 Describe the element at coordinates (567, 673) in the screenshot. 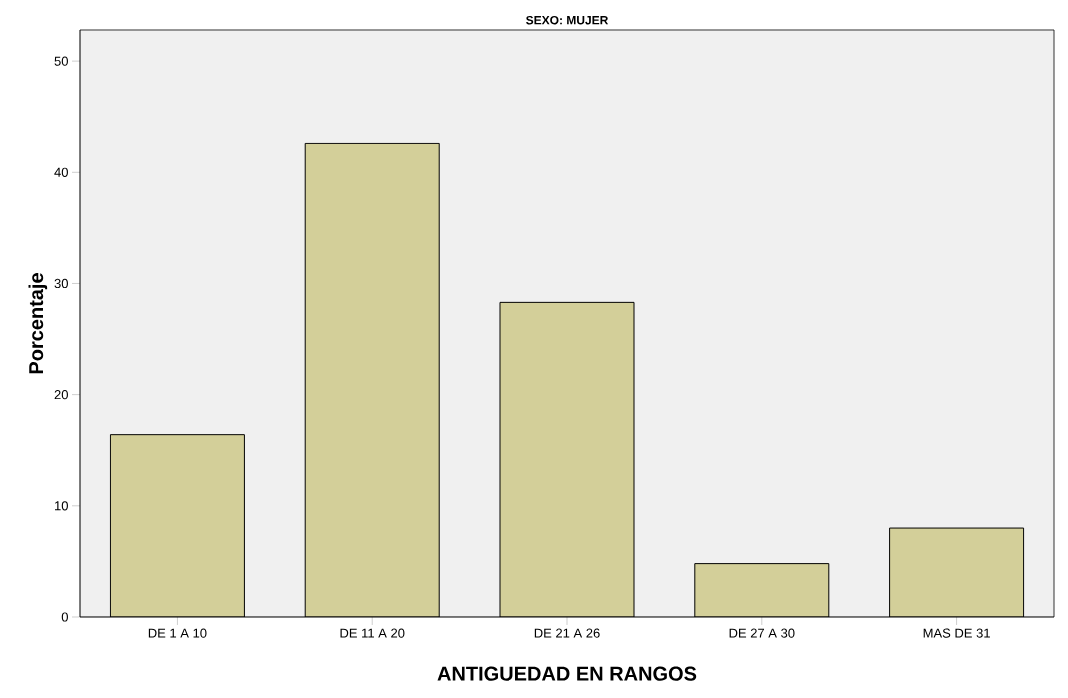

I see `x-axis-title: ANTIGUEDAD EN RANGOS` at that location.